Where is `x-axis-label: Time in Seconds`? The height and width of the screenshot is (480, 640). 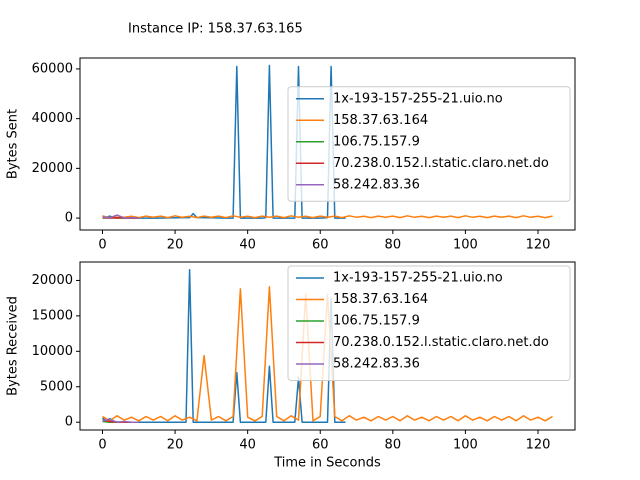
x-axis-label: Time in Seconds is located at coordinates (327, 463).